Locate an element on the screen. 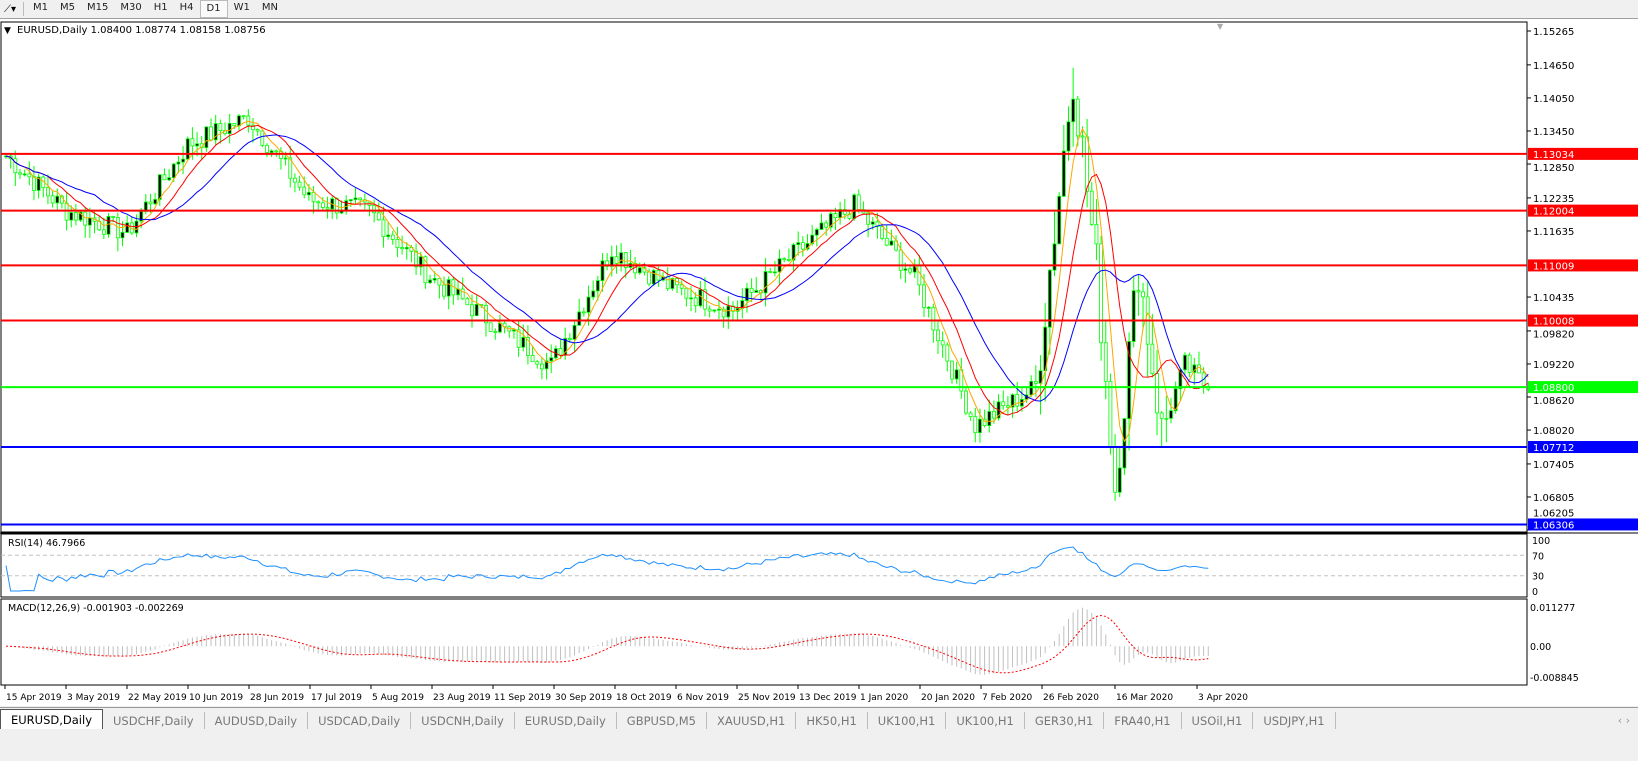 This screenshot has height=761, width=1638. chart-tab: USDCNH,Daily is located at coordinates (463, 721).